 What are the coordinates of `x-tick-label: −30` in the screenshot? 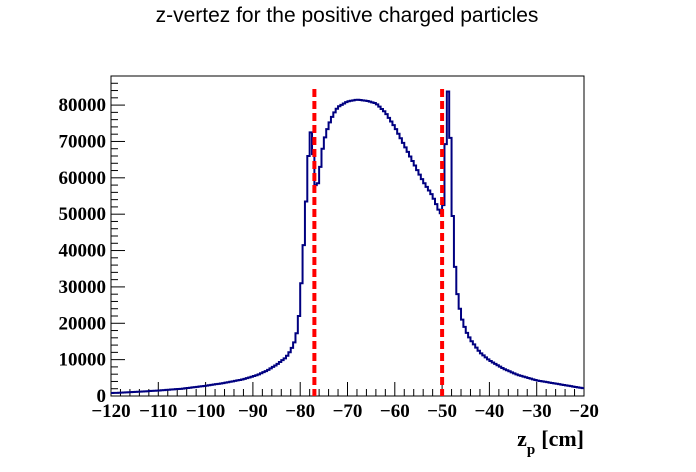 It's located at (537, 411).